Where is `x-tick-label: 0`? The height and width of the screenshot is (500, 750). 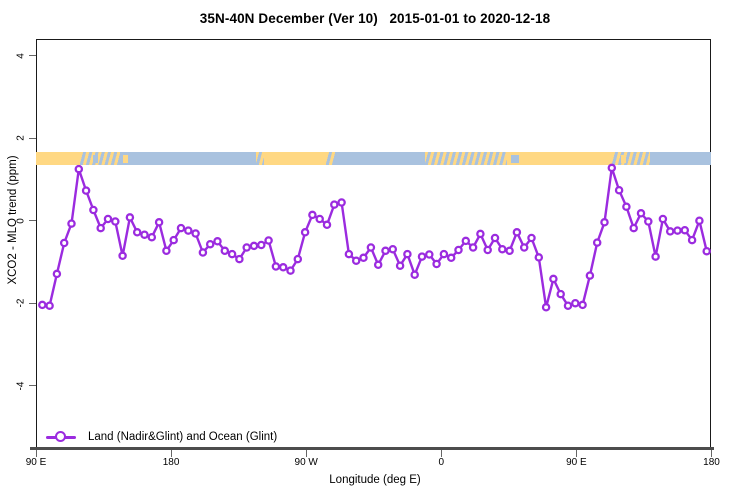 x-tick-label: 0 is located at coordinates (441, 462).